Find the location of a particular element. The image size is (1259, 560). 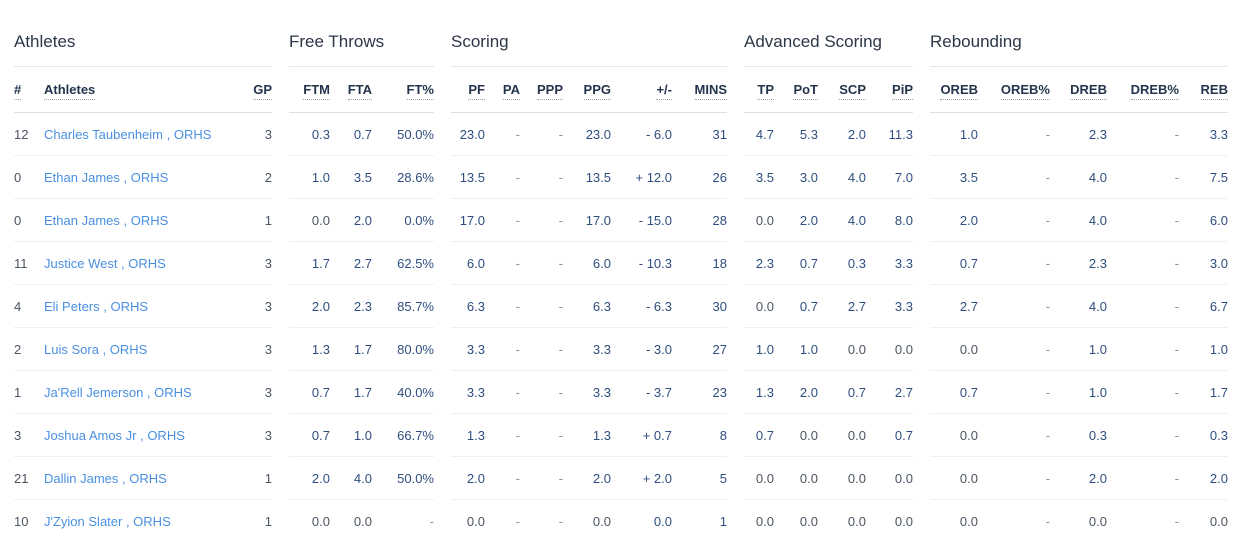

stat-link-reb: 7.5 is located at coordinates (1218, 177).